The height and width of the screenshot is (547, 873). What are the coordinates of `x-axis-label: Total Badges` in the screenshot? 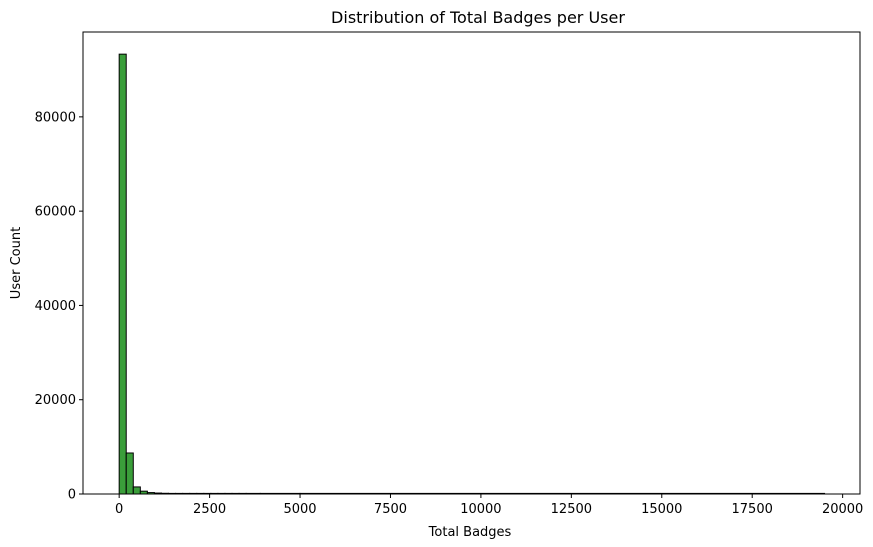 It's located at (470, 532).